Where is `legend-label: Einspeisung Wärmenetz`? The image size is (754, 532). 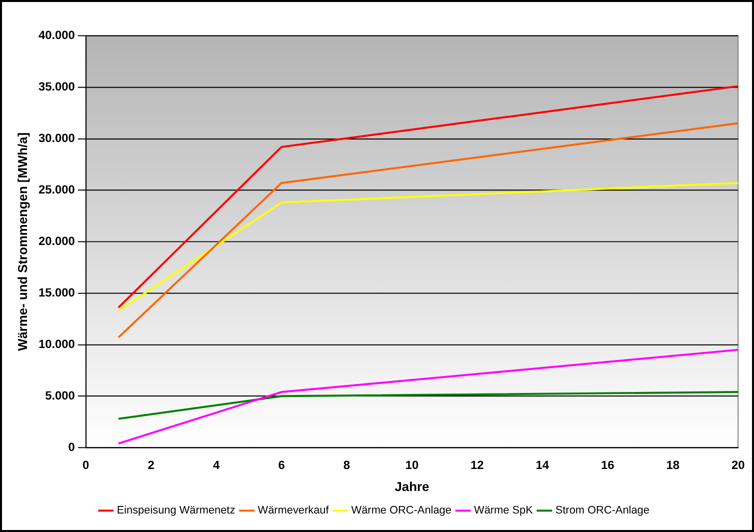
legend-label: Einspeisung Wärmenetz is located at coordinates (176, 510).